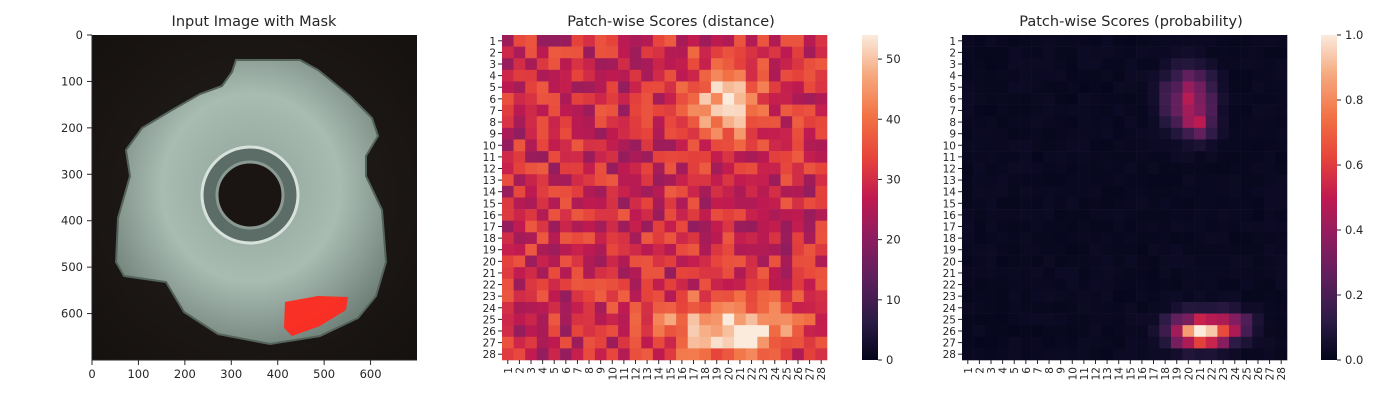 This screenshot has width=1400, height=404. Describe the element at coordinates (231, 374) in the screenshot. I see `image-x-tick-label: 300` at that location.